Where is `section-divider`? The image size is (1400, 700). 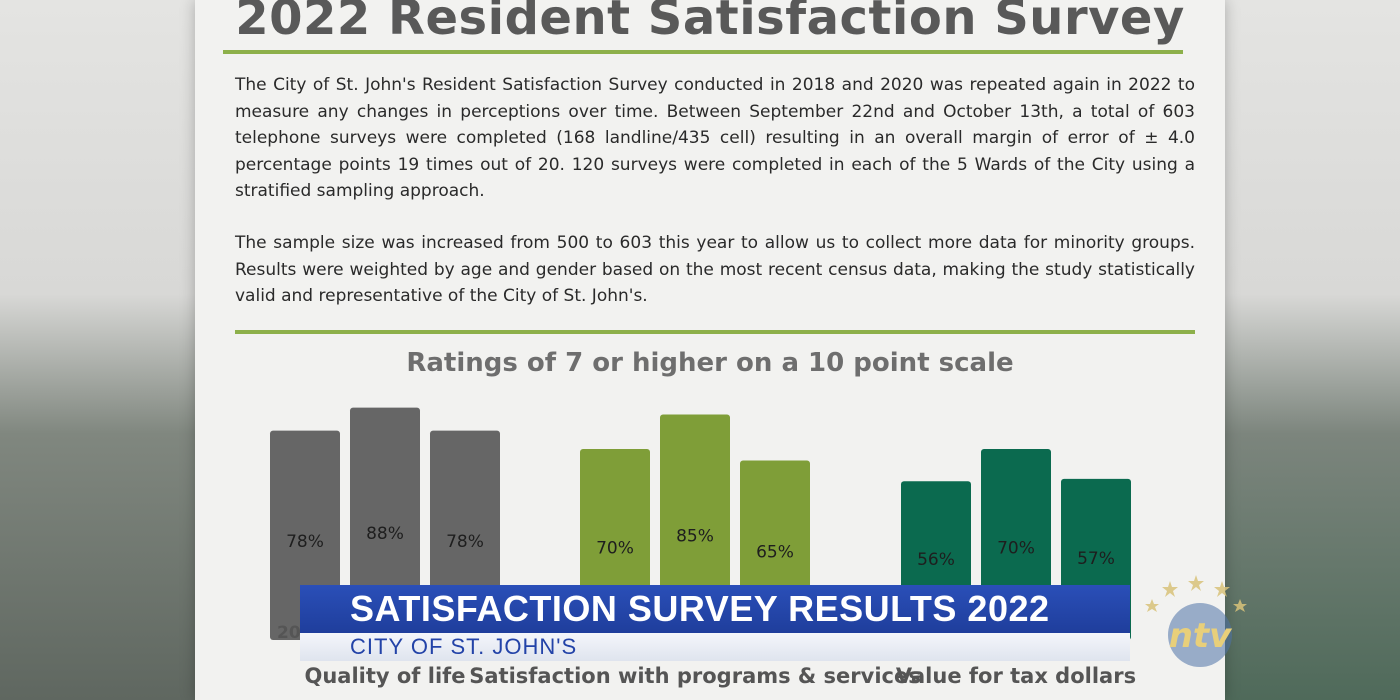
section-divider is located at coordinates (715, 332).